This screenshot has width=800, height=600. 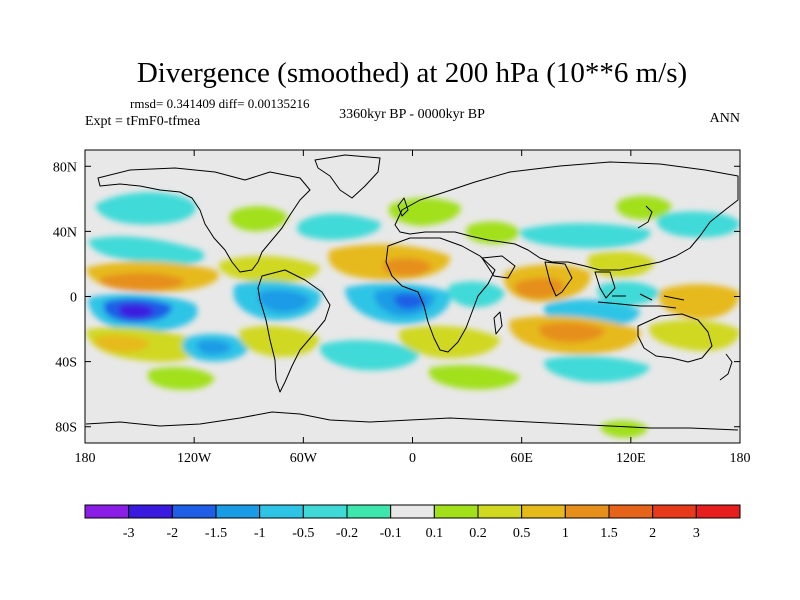 I want to click on x-tick-label: 120E, so click(x=631, y=458).